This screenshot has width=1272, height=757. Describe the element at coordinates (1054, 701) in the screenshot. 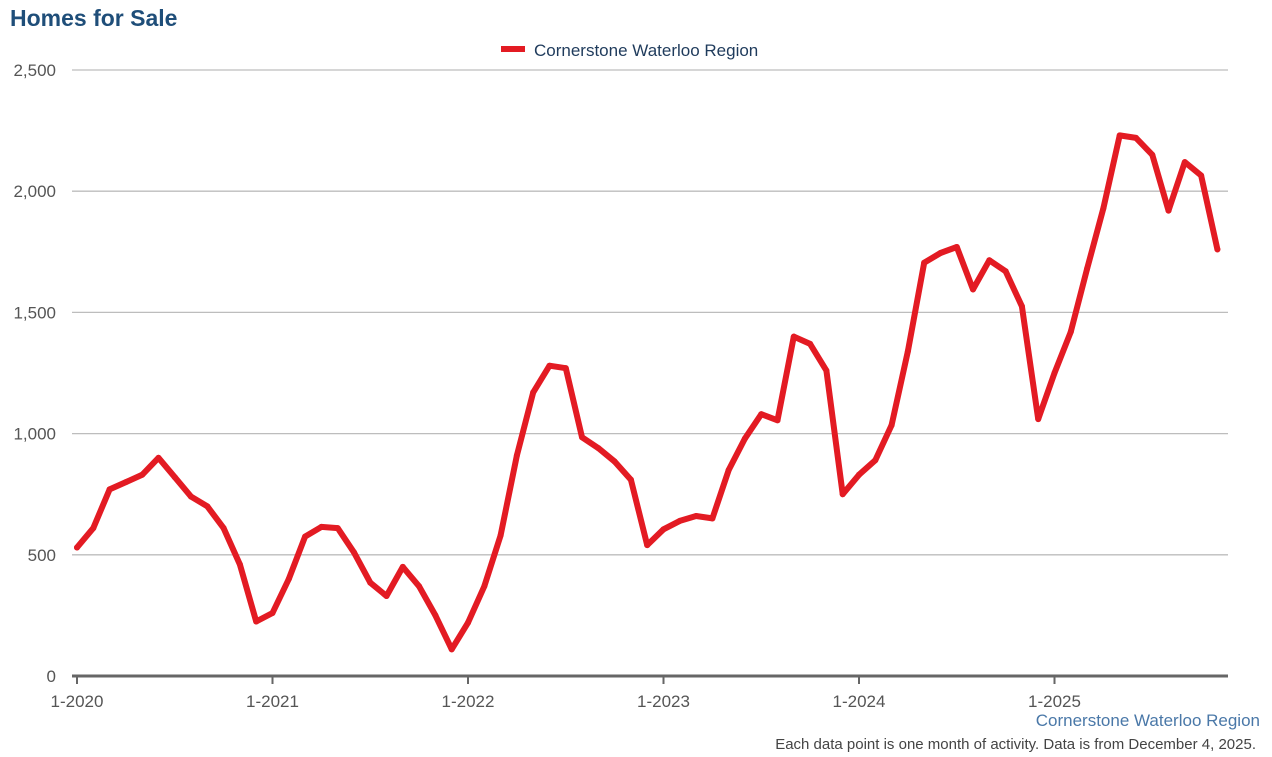

I see `x-tick-label: 1-2025` at that location.